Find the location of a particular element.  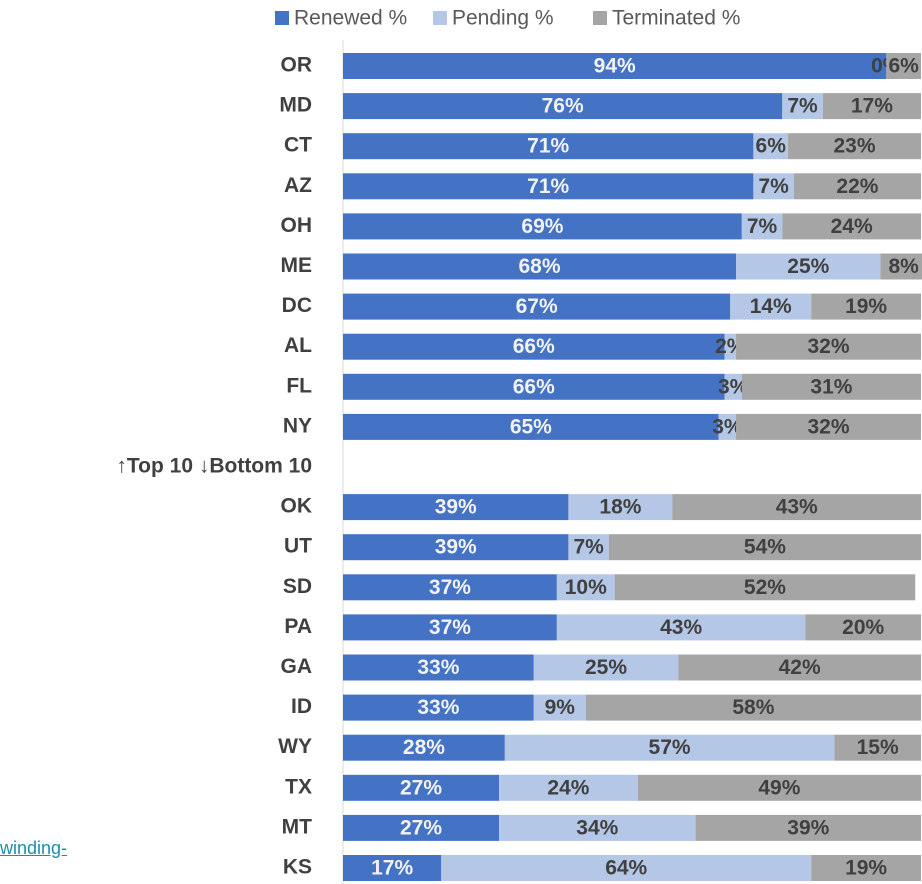

value-label: 67% is located at coordinates (537, 306).